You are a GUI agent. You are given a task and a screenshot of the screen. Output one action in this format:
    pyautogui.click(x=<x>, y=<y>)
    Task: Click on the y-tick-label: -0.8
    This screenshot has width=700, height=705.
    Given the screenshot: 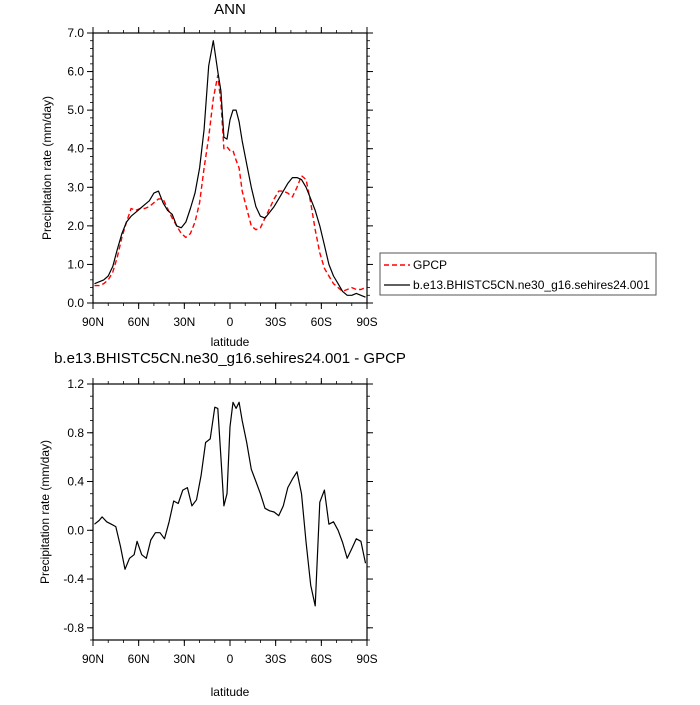 What is the action you would take?
    pyautogui.click(x=73, y=628)
    